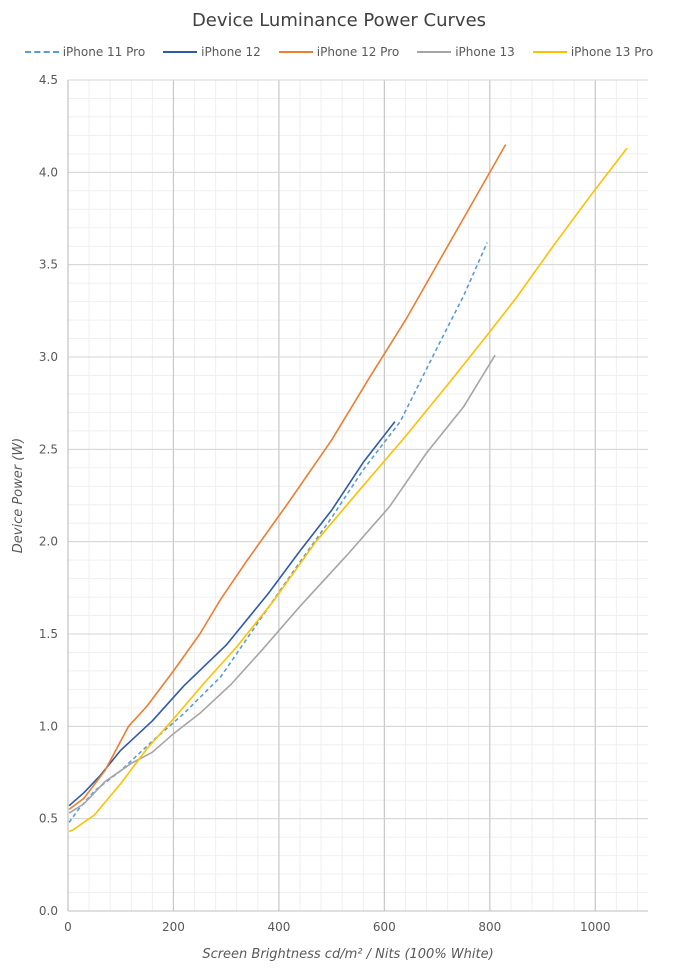 This screenshot has width=678, height=971. Describe the element at coordinates (173, 927) in the screenshot. I see `x-tick-label: 200` at that location.